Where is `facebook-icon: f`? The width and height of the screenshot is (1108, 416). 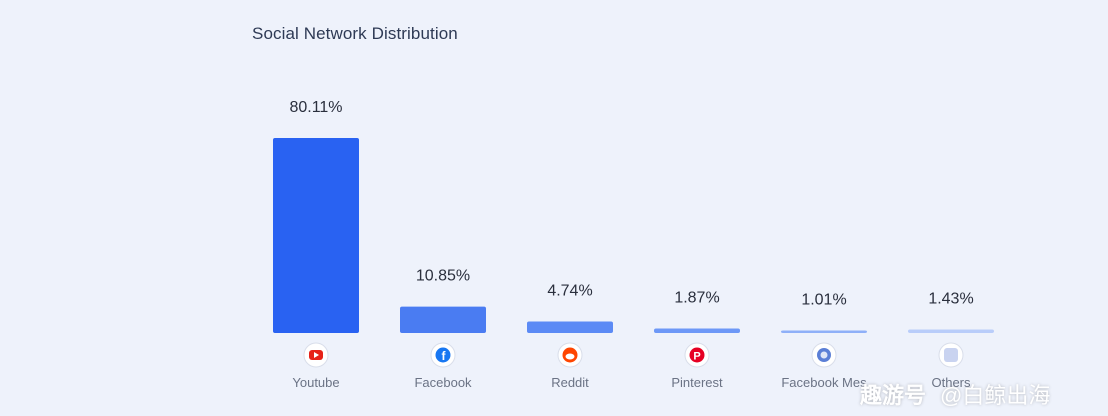 facebook-icon: f is located at coordinates (443, 355).